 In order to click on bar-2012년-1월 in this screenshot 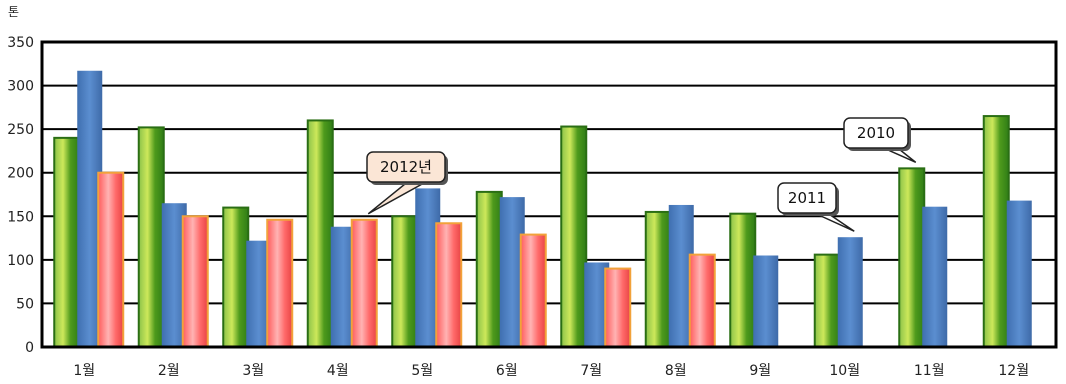, I will do `click(111, 259)`.